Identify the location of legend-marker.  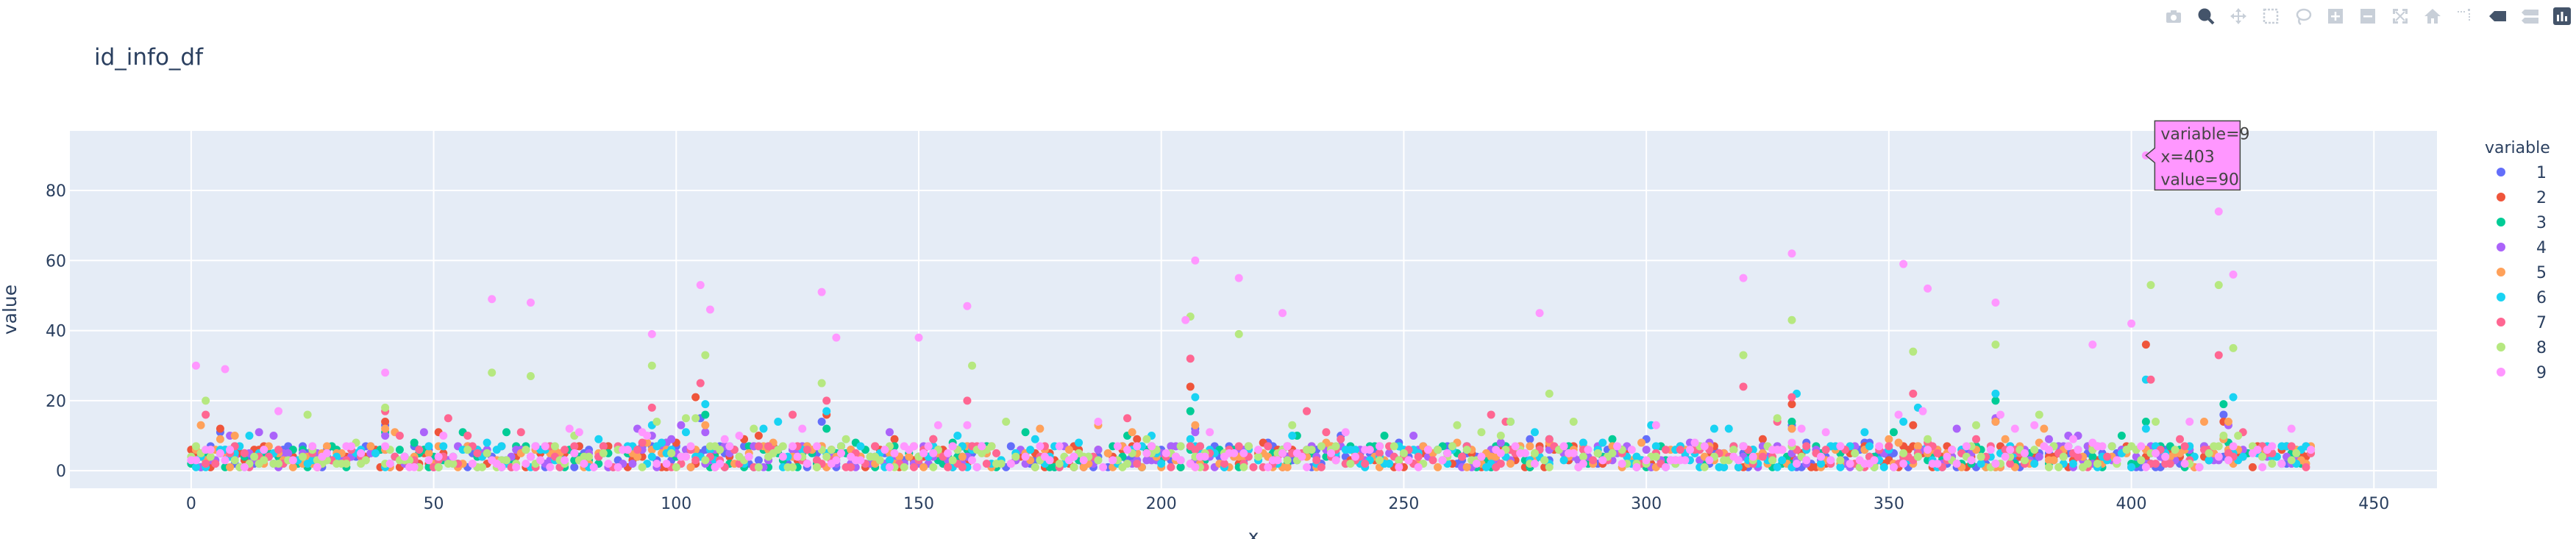
(2501, 347).